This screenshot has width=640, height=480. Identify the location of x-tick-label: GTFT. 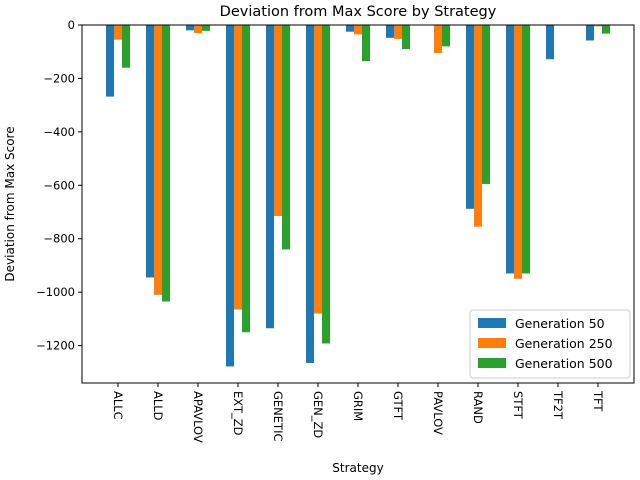
(398, 406).